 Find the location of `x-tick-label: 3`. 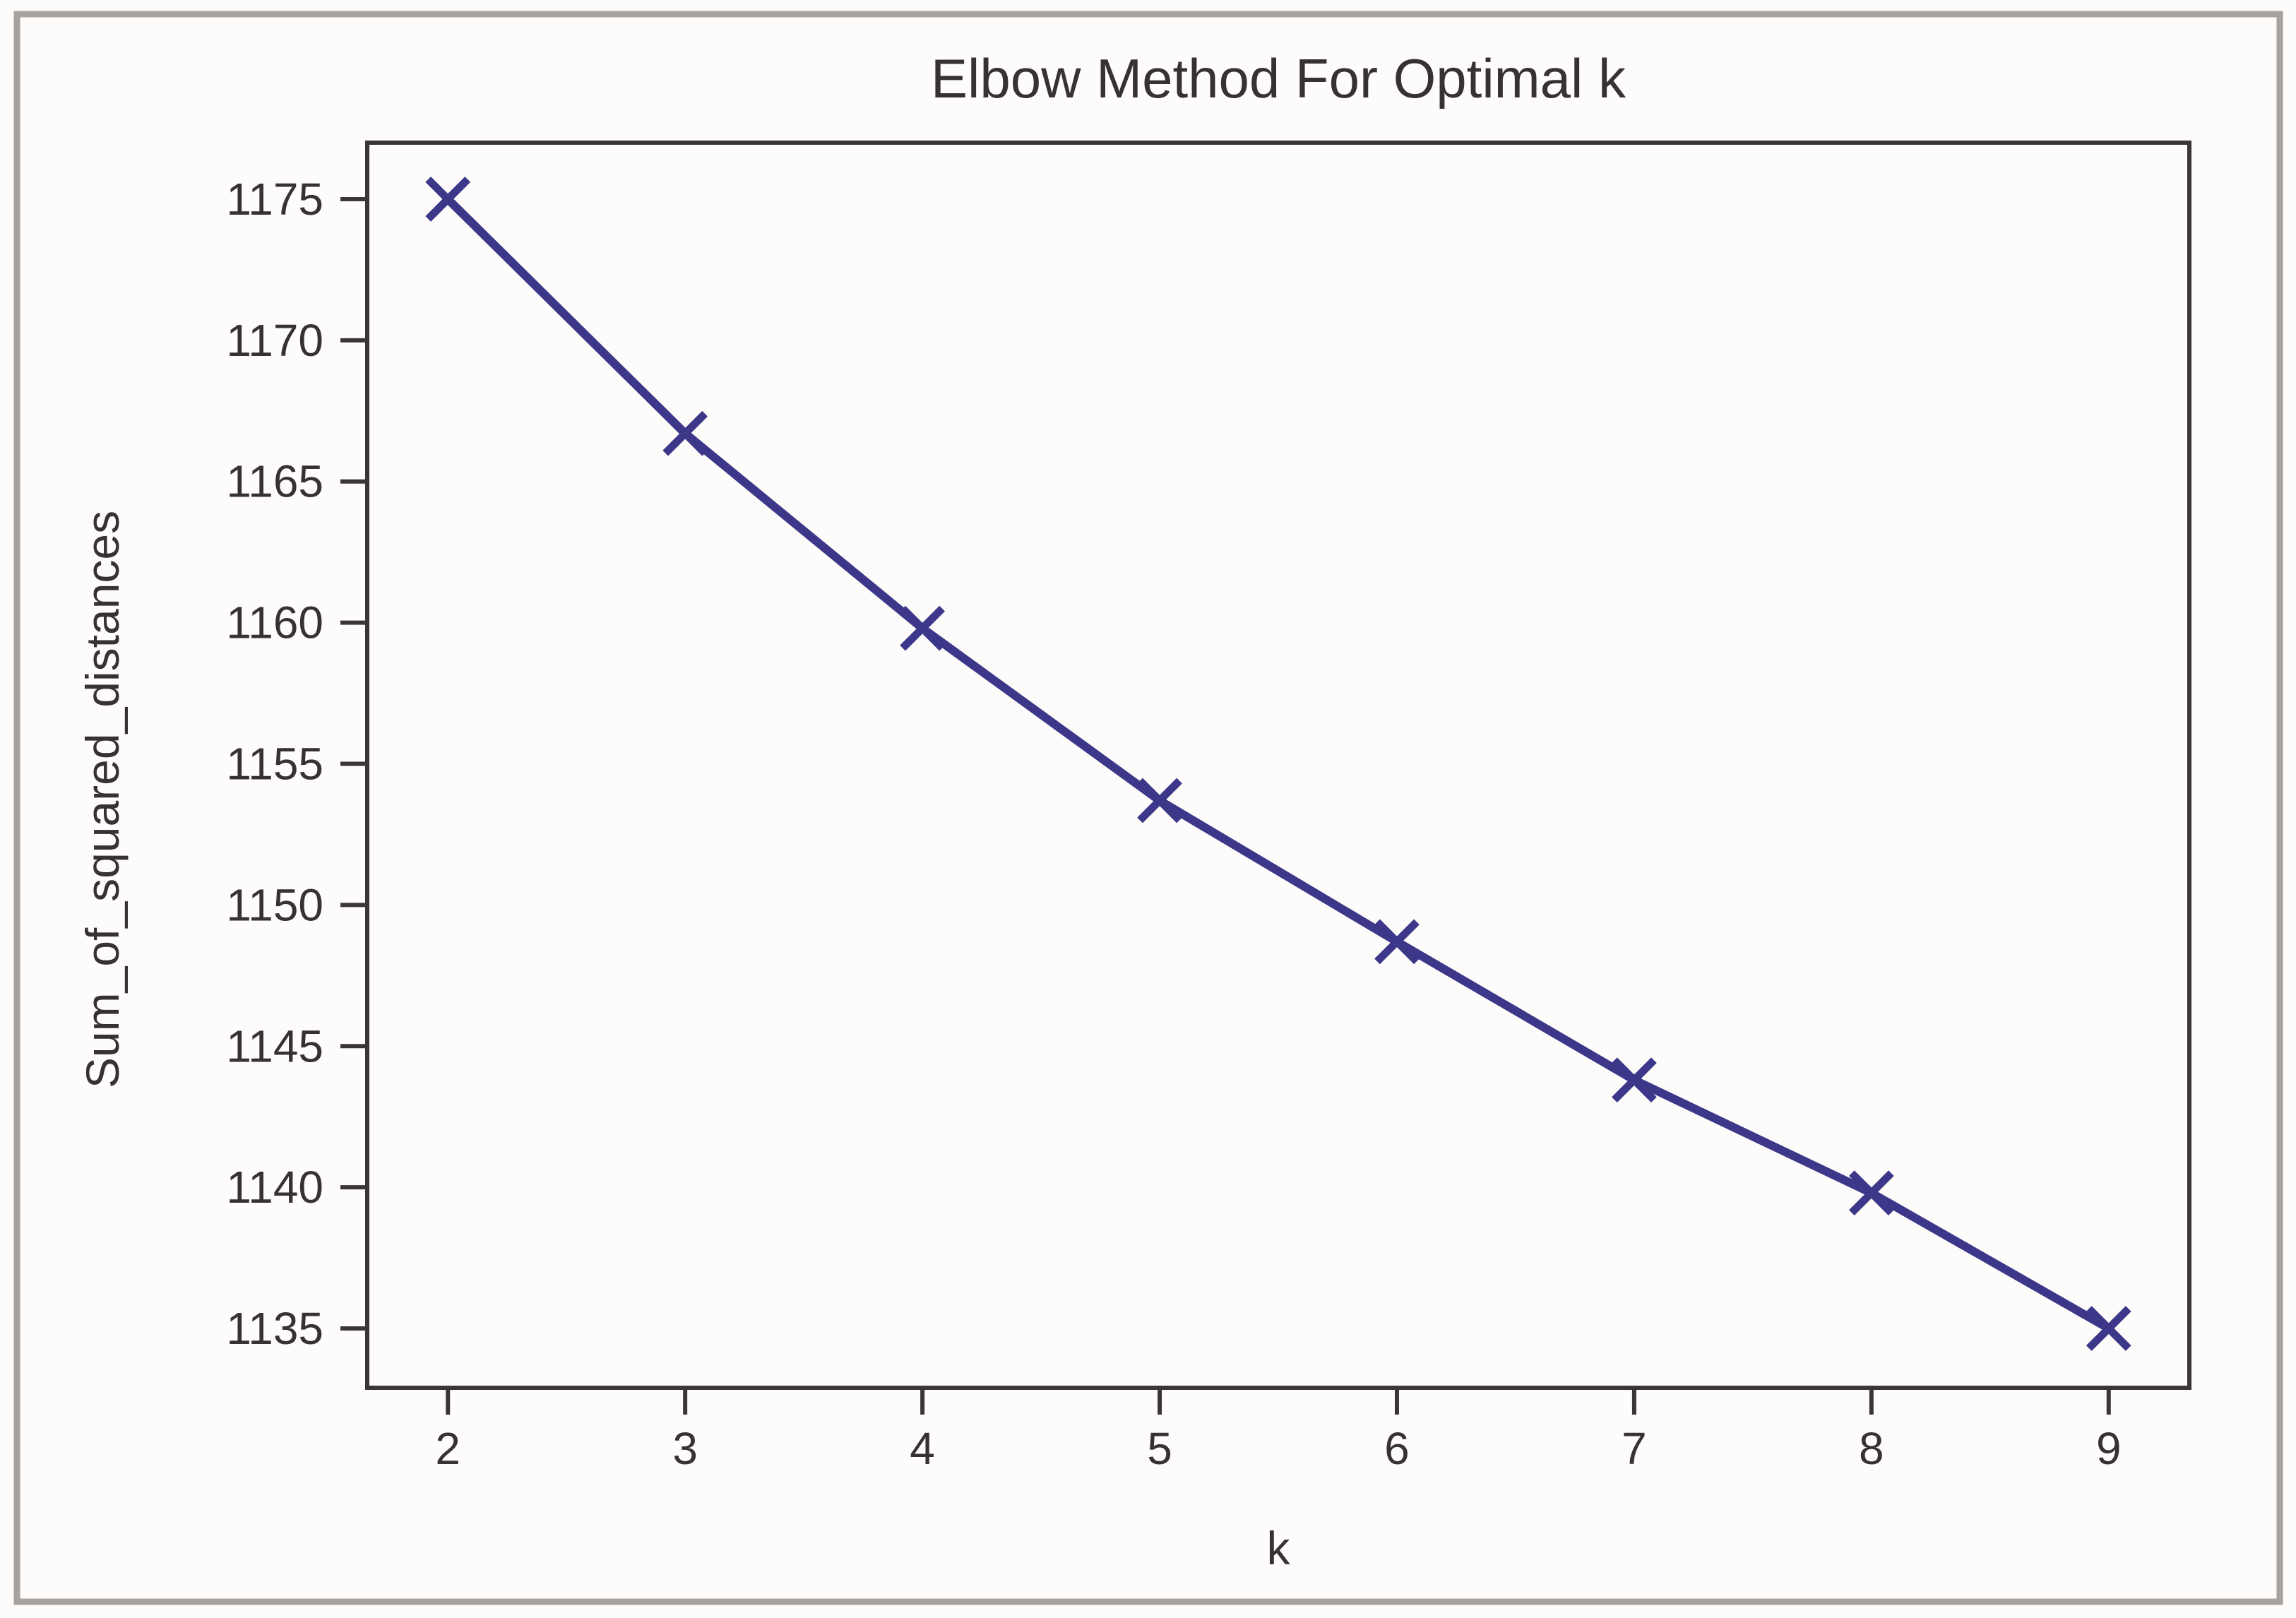

x-tick-label: 3 is located at coordinates (685, 1448).